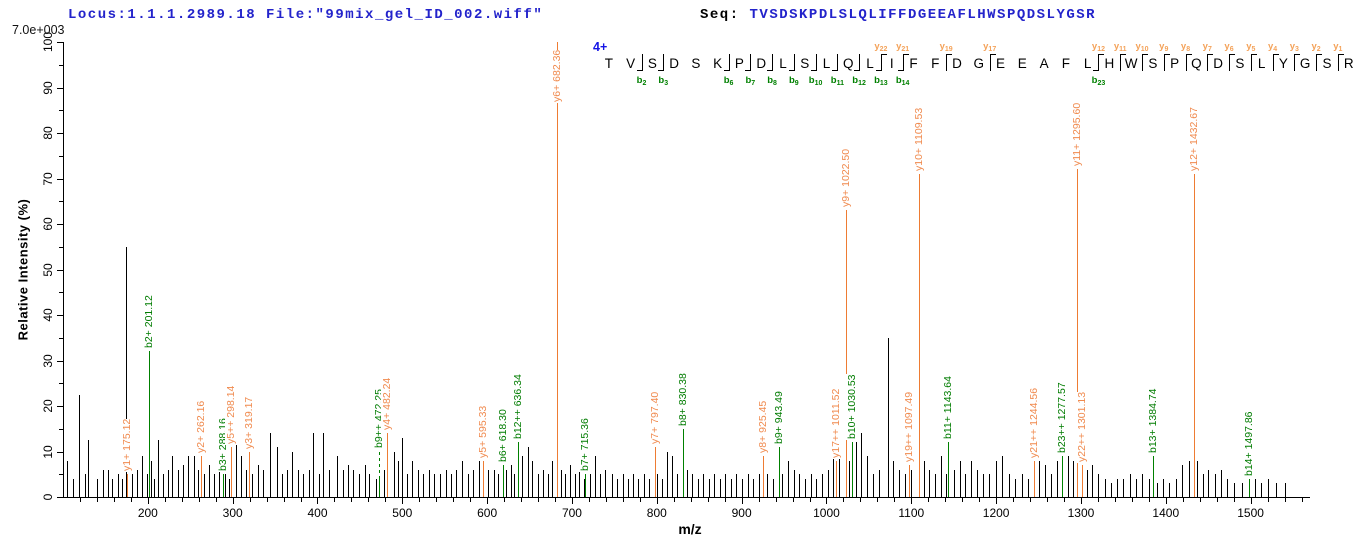 The image size is (1362, 557). I want to click on ion-peak-b9++, so click(379, 487).